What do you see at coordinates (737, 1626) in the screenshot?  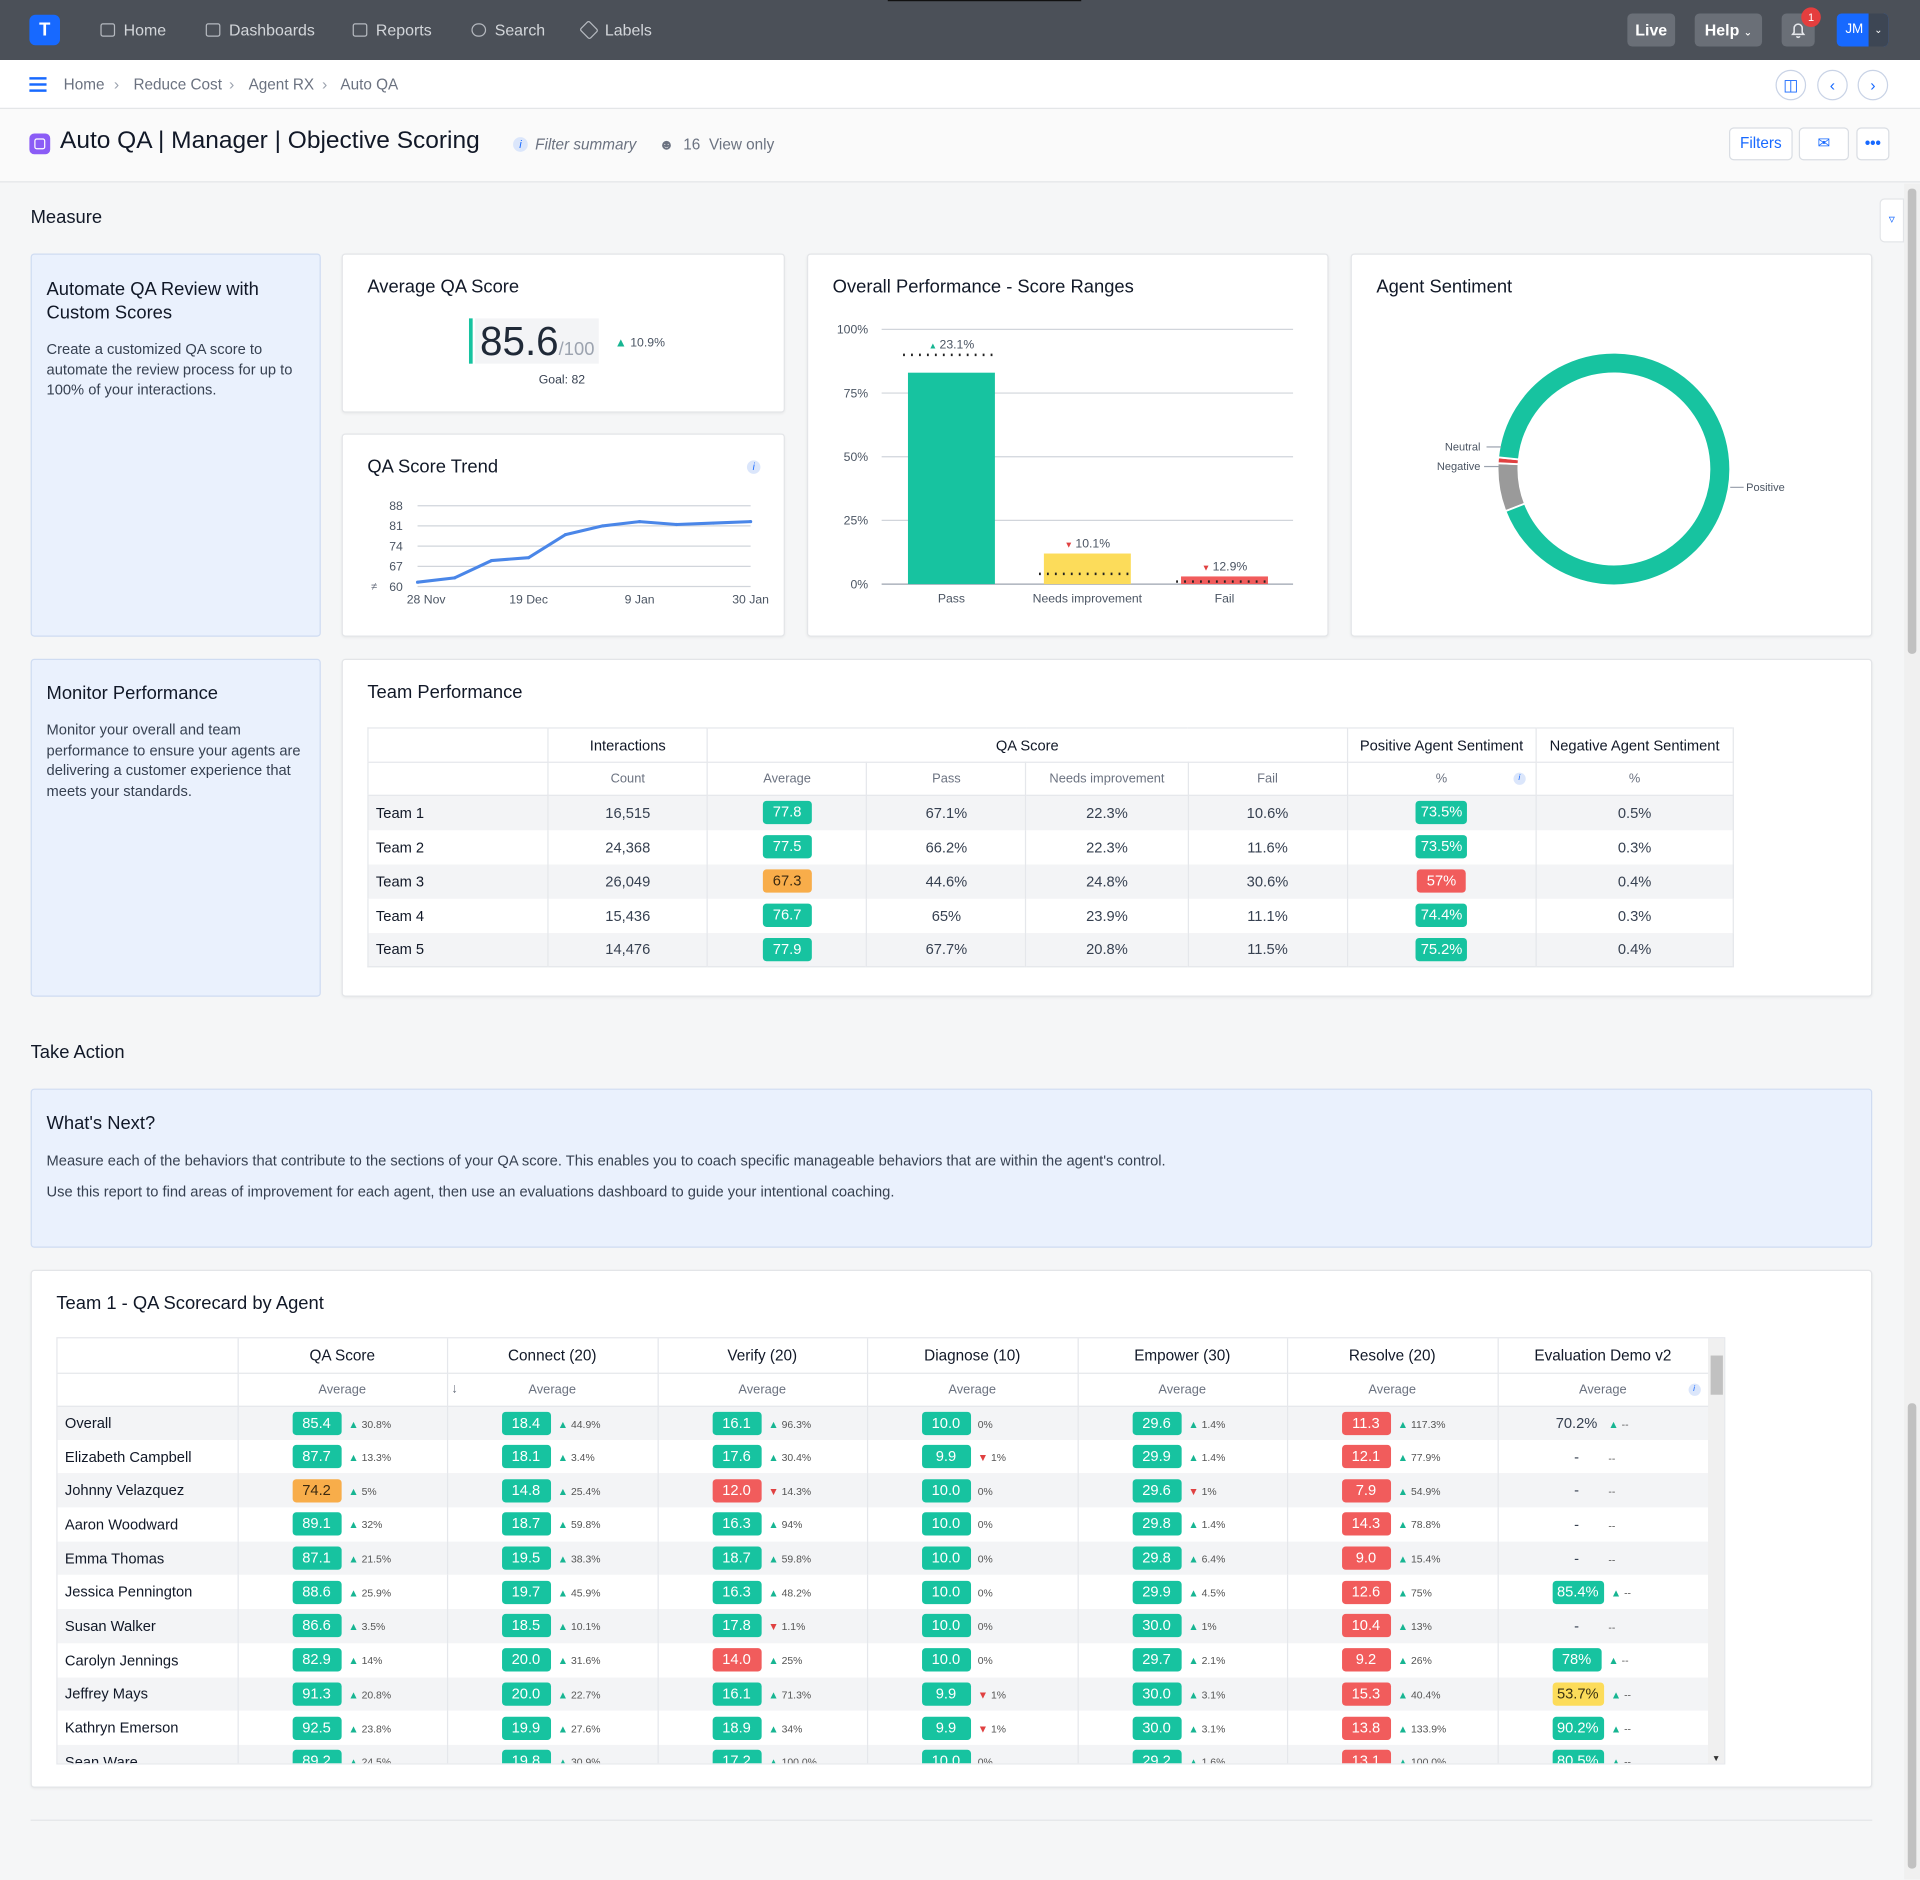 I see `score-chip: 17.8` at bounding box center [737, 1626].